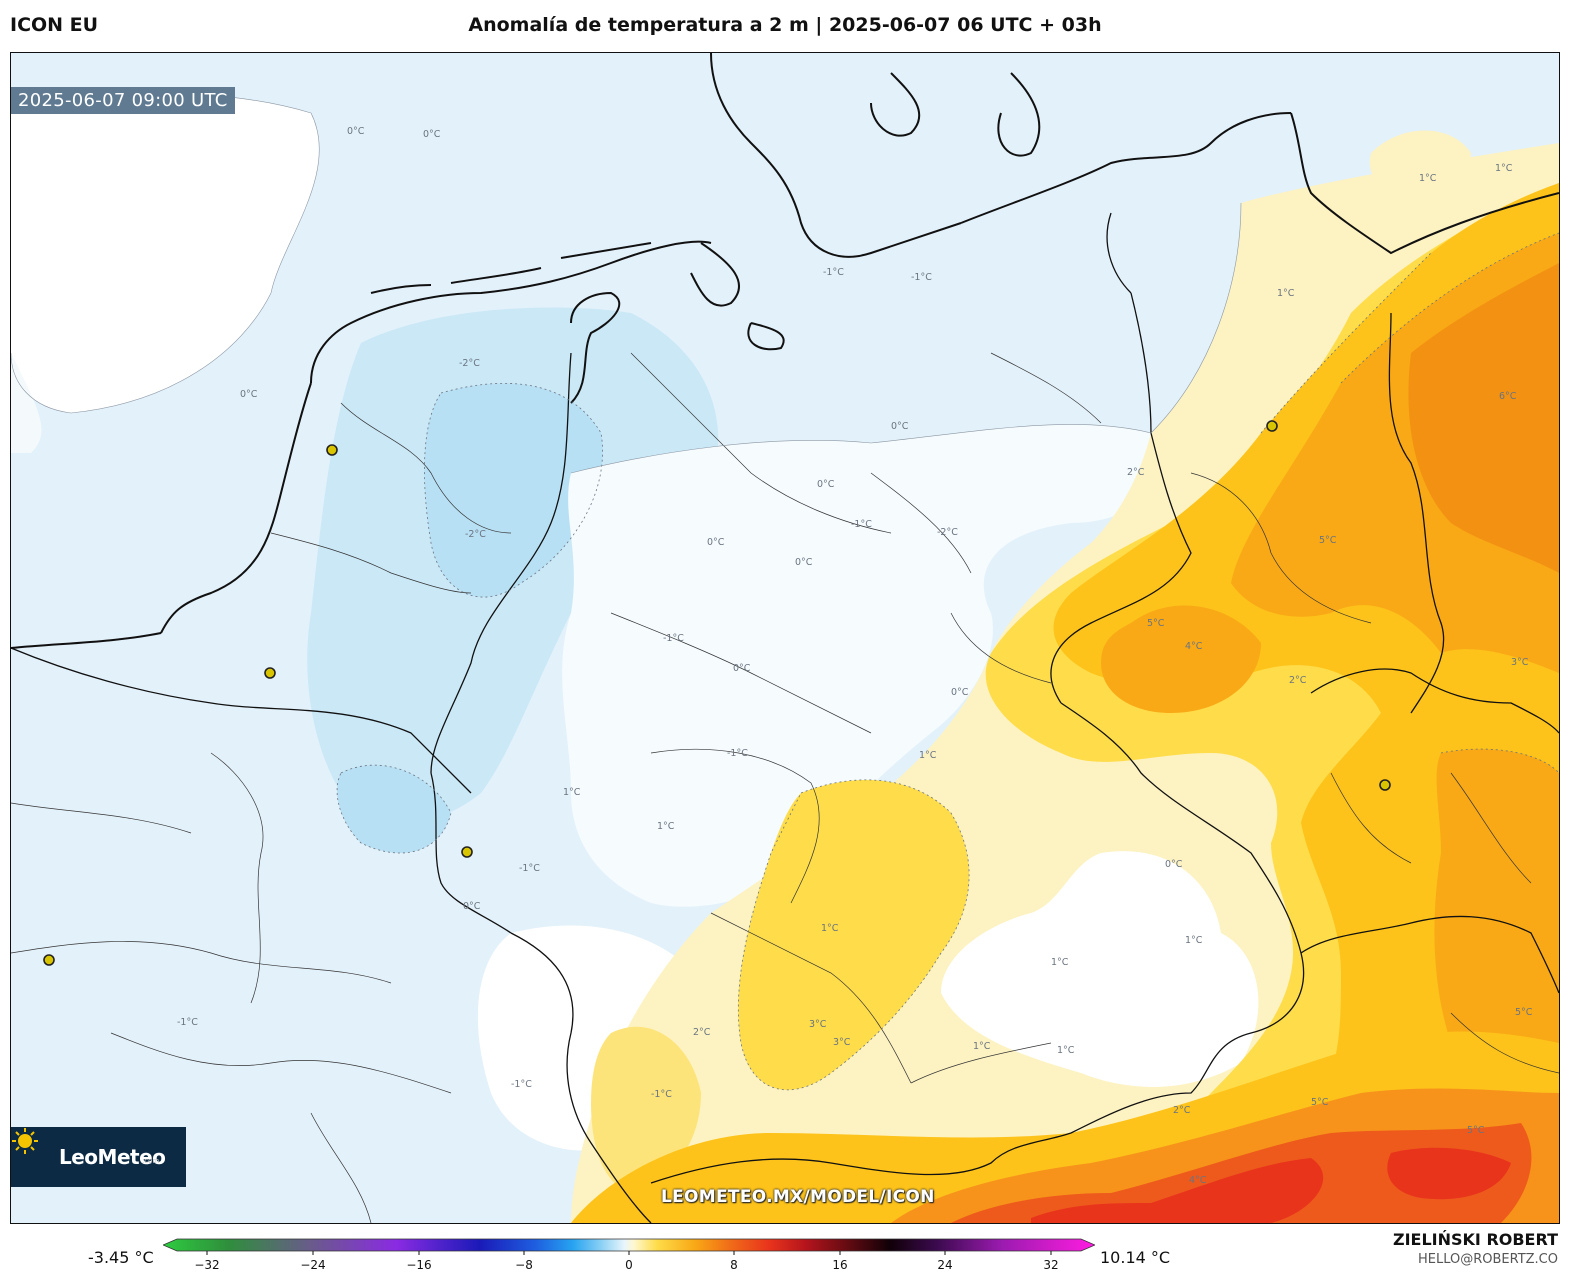 The width and height of the screenshot is (1570, 1282). What do you see at coordinates (513, 490) in the screenshot?
I see `cold-deep-area` at bounding box center [513, 490].